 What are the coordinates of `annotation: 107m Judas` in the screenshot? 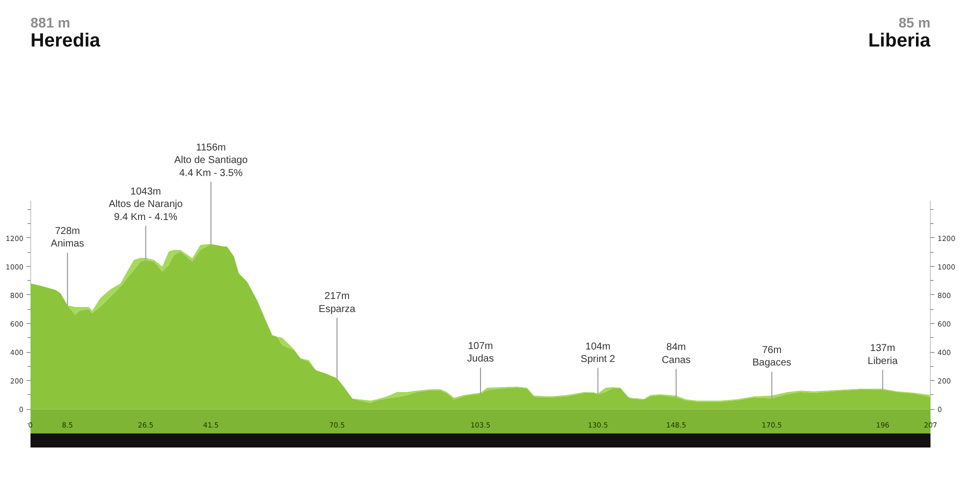 It's located at (480, 353).